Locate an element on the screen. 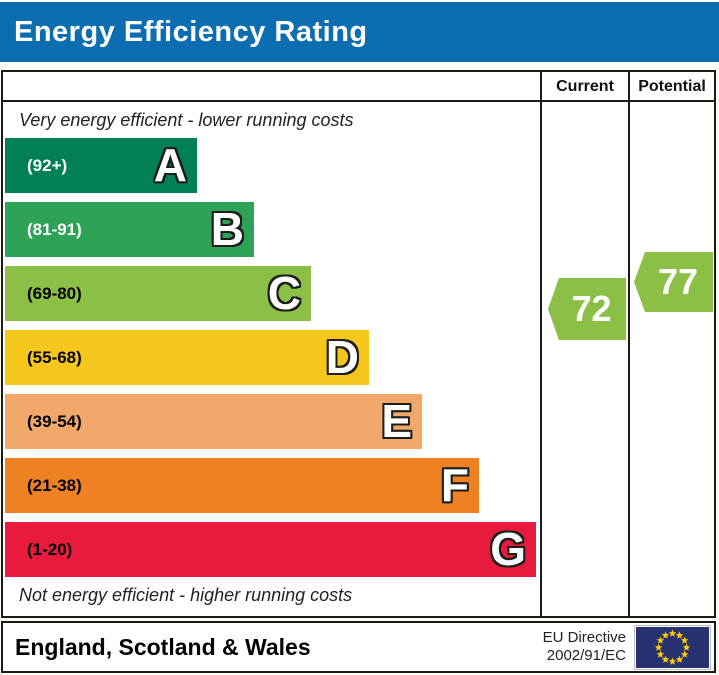 The width and height of the screenshot is (719, 675). band-a-range: (92+) is located at coordinates (47, 165).